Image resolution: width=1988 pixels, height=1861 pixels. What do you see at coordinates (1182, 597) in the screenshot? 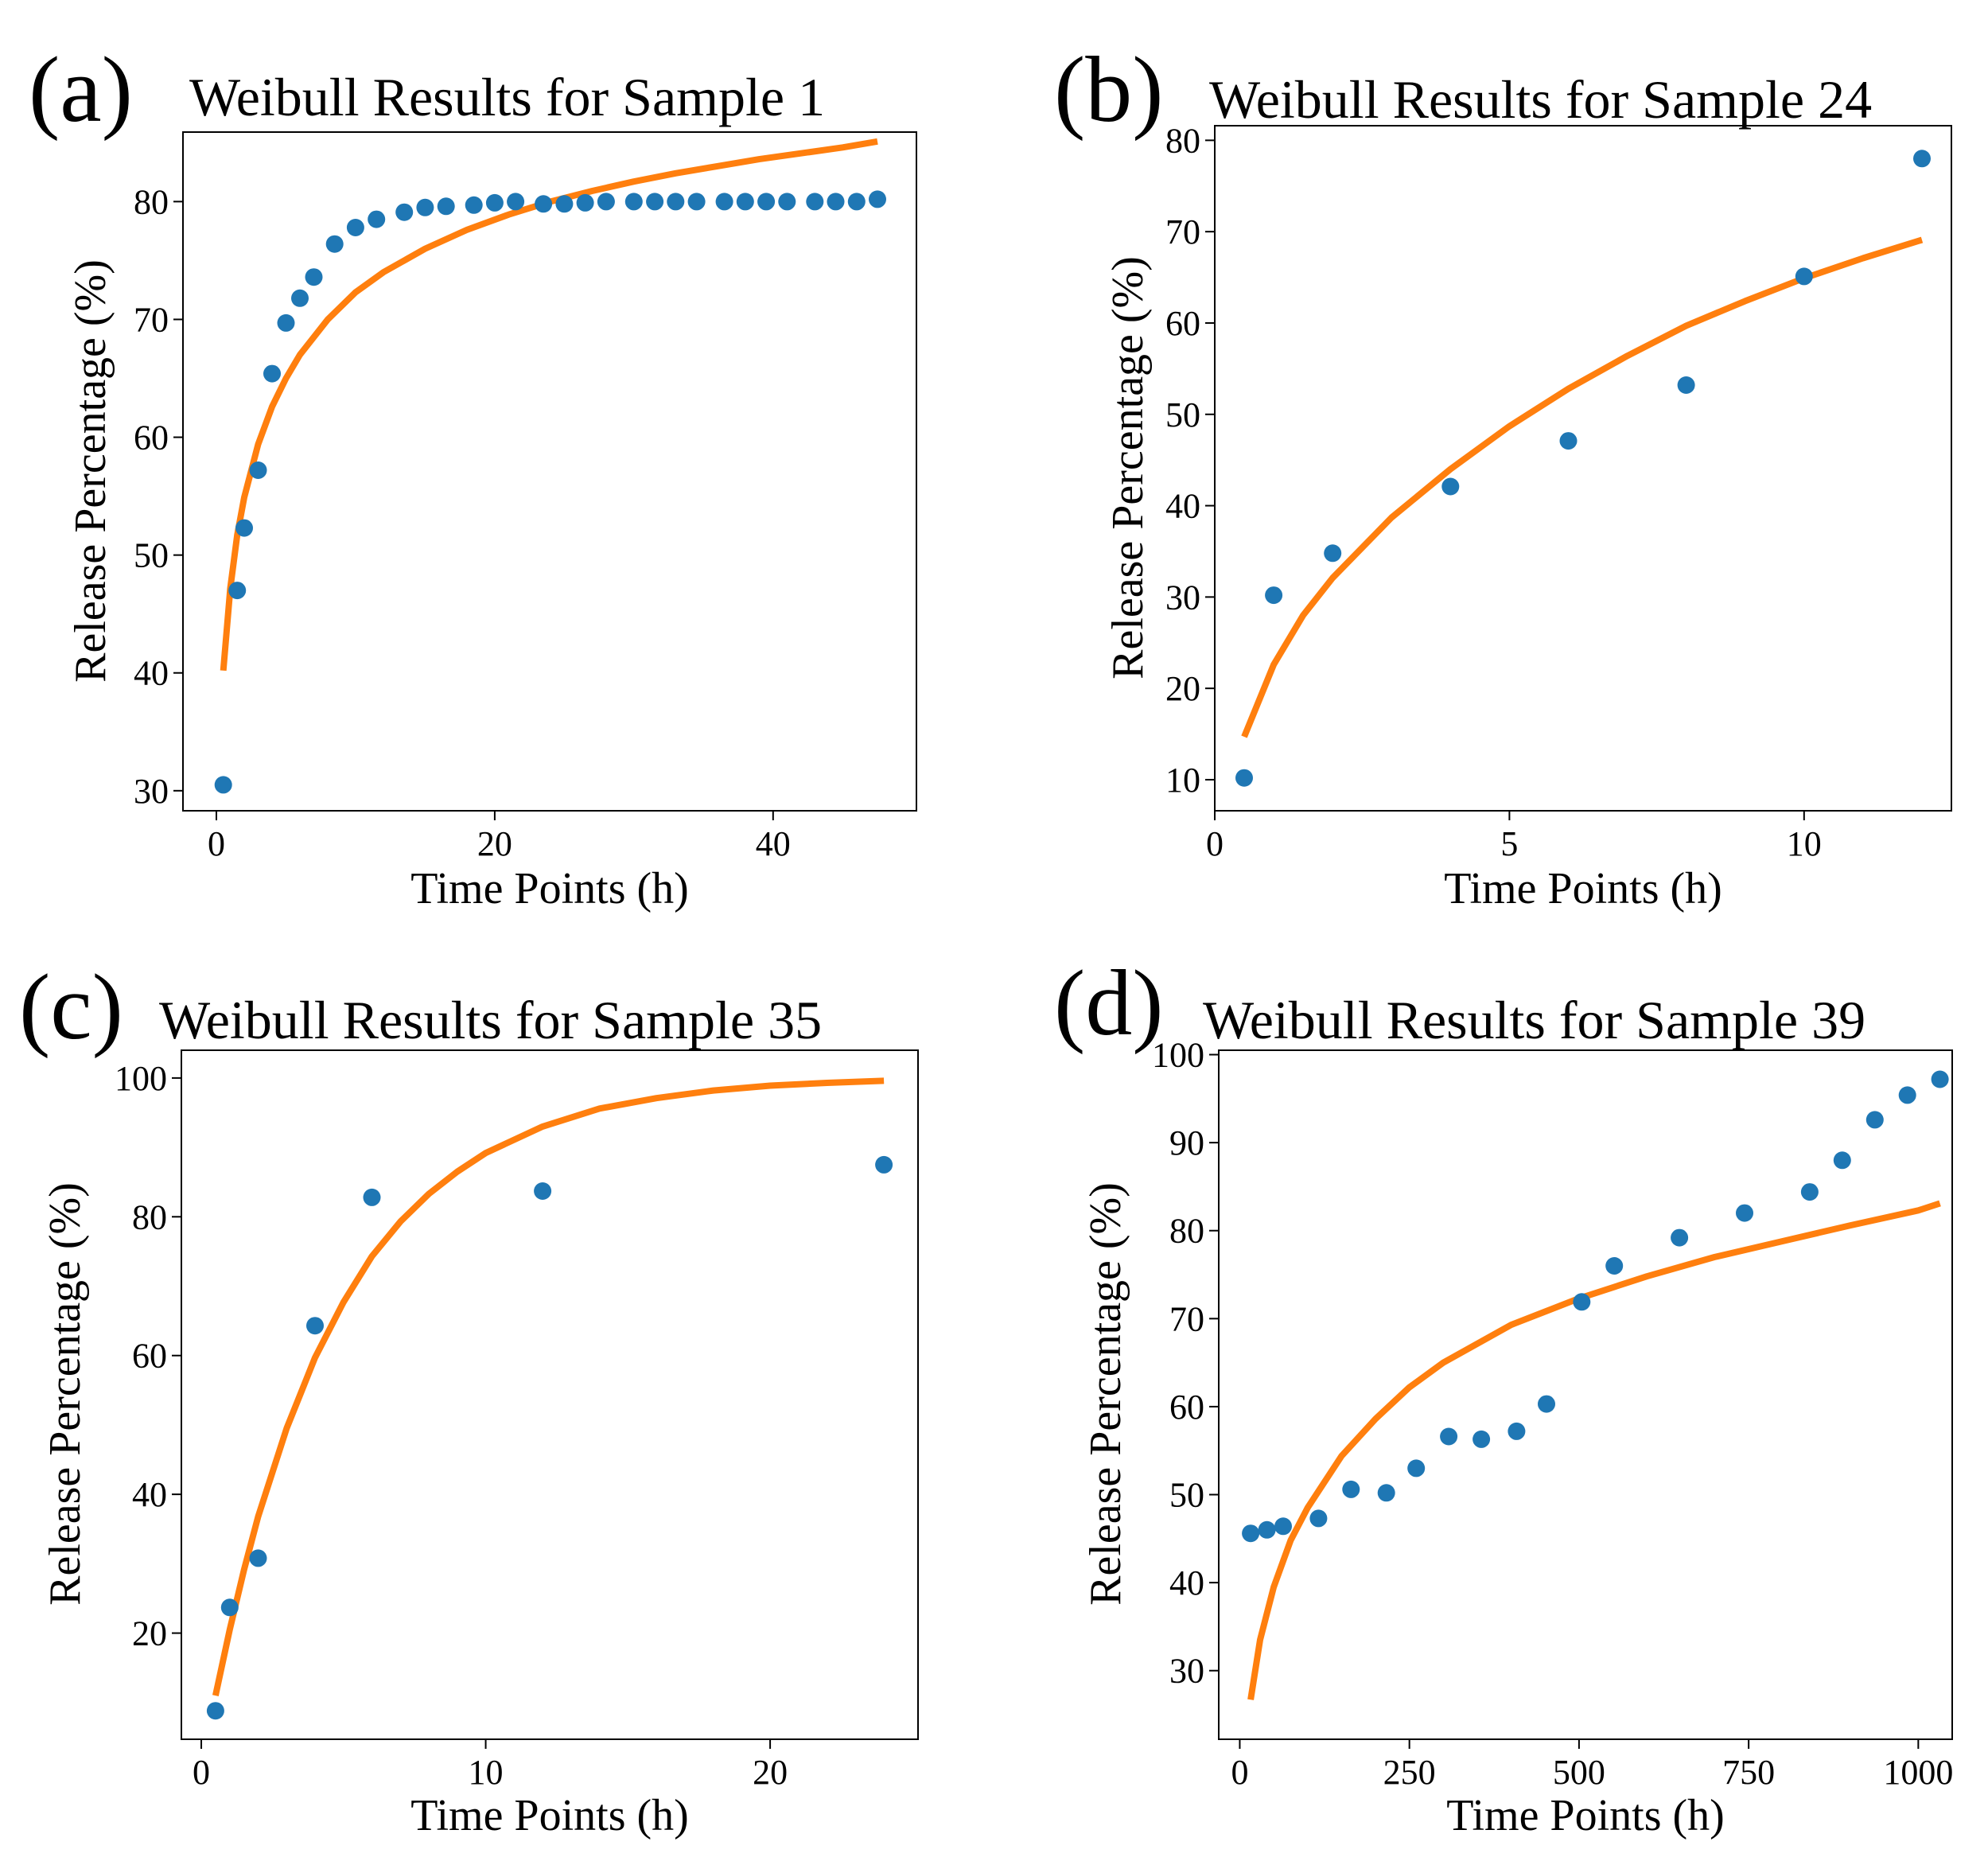
I see `panel-b-y-tick-label: 30` at bounding box center [1182, 597].